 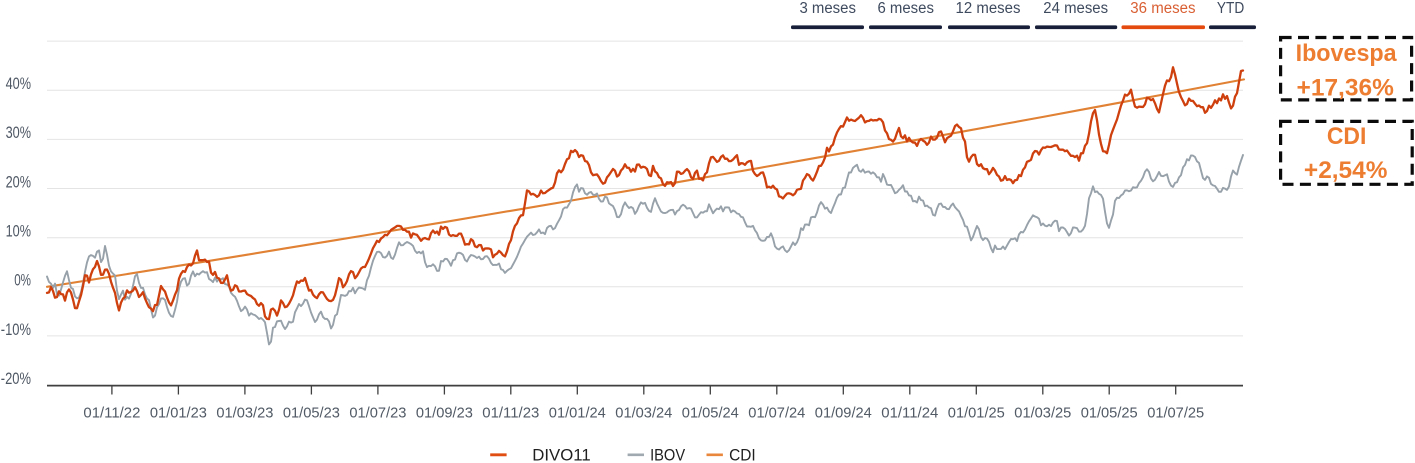 I want to click on svg-text: 01/11/24, so click(x=909, y=412).